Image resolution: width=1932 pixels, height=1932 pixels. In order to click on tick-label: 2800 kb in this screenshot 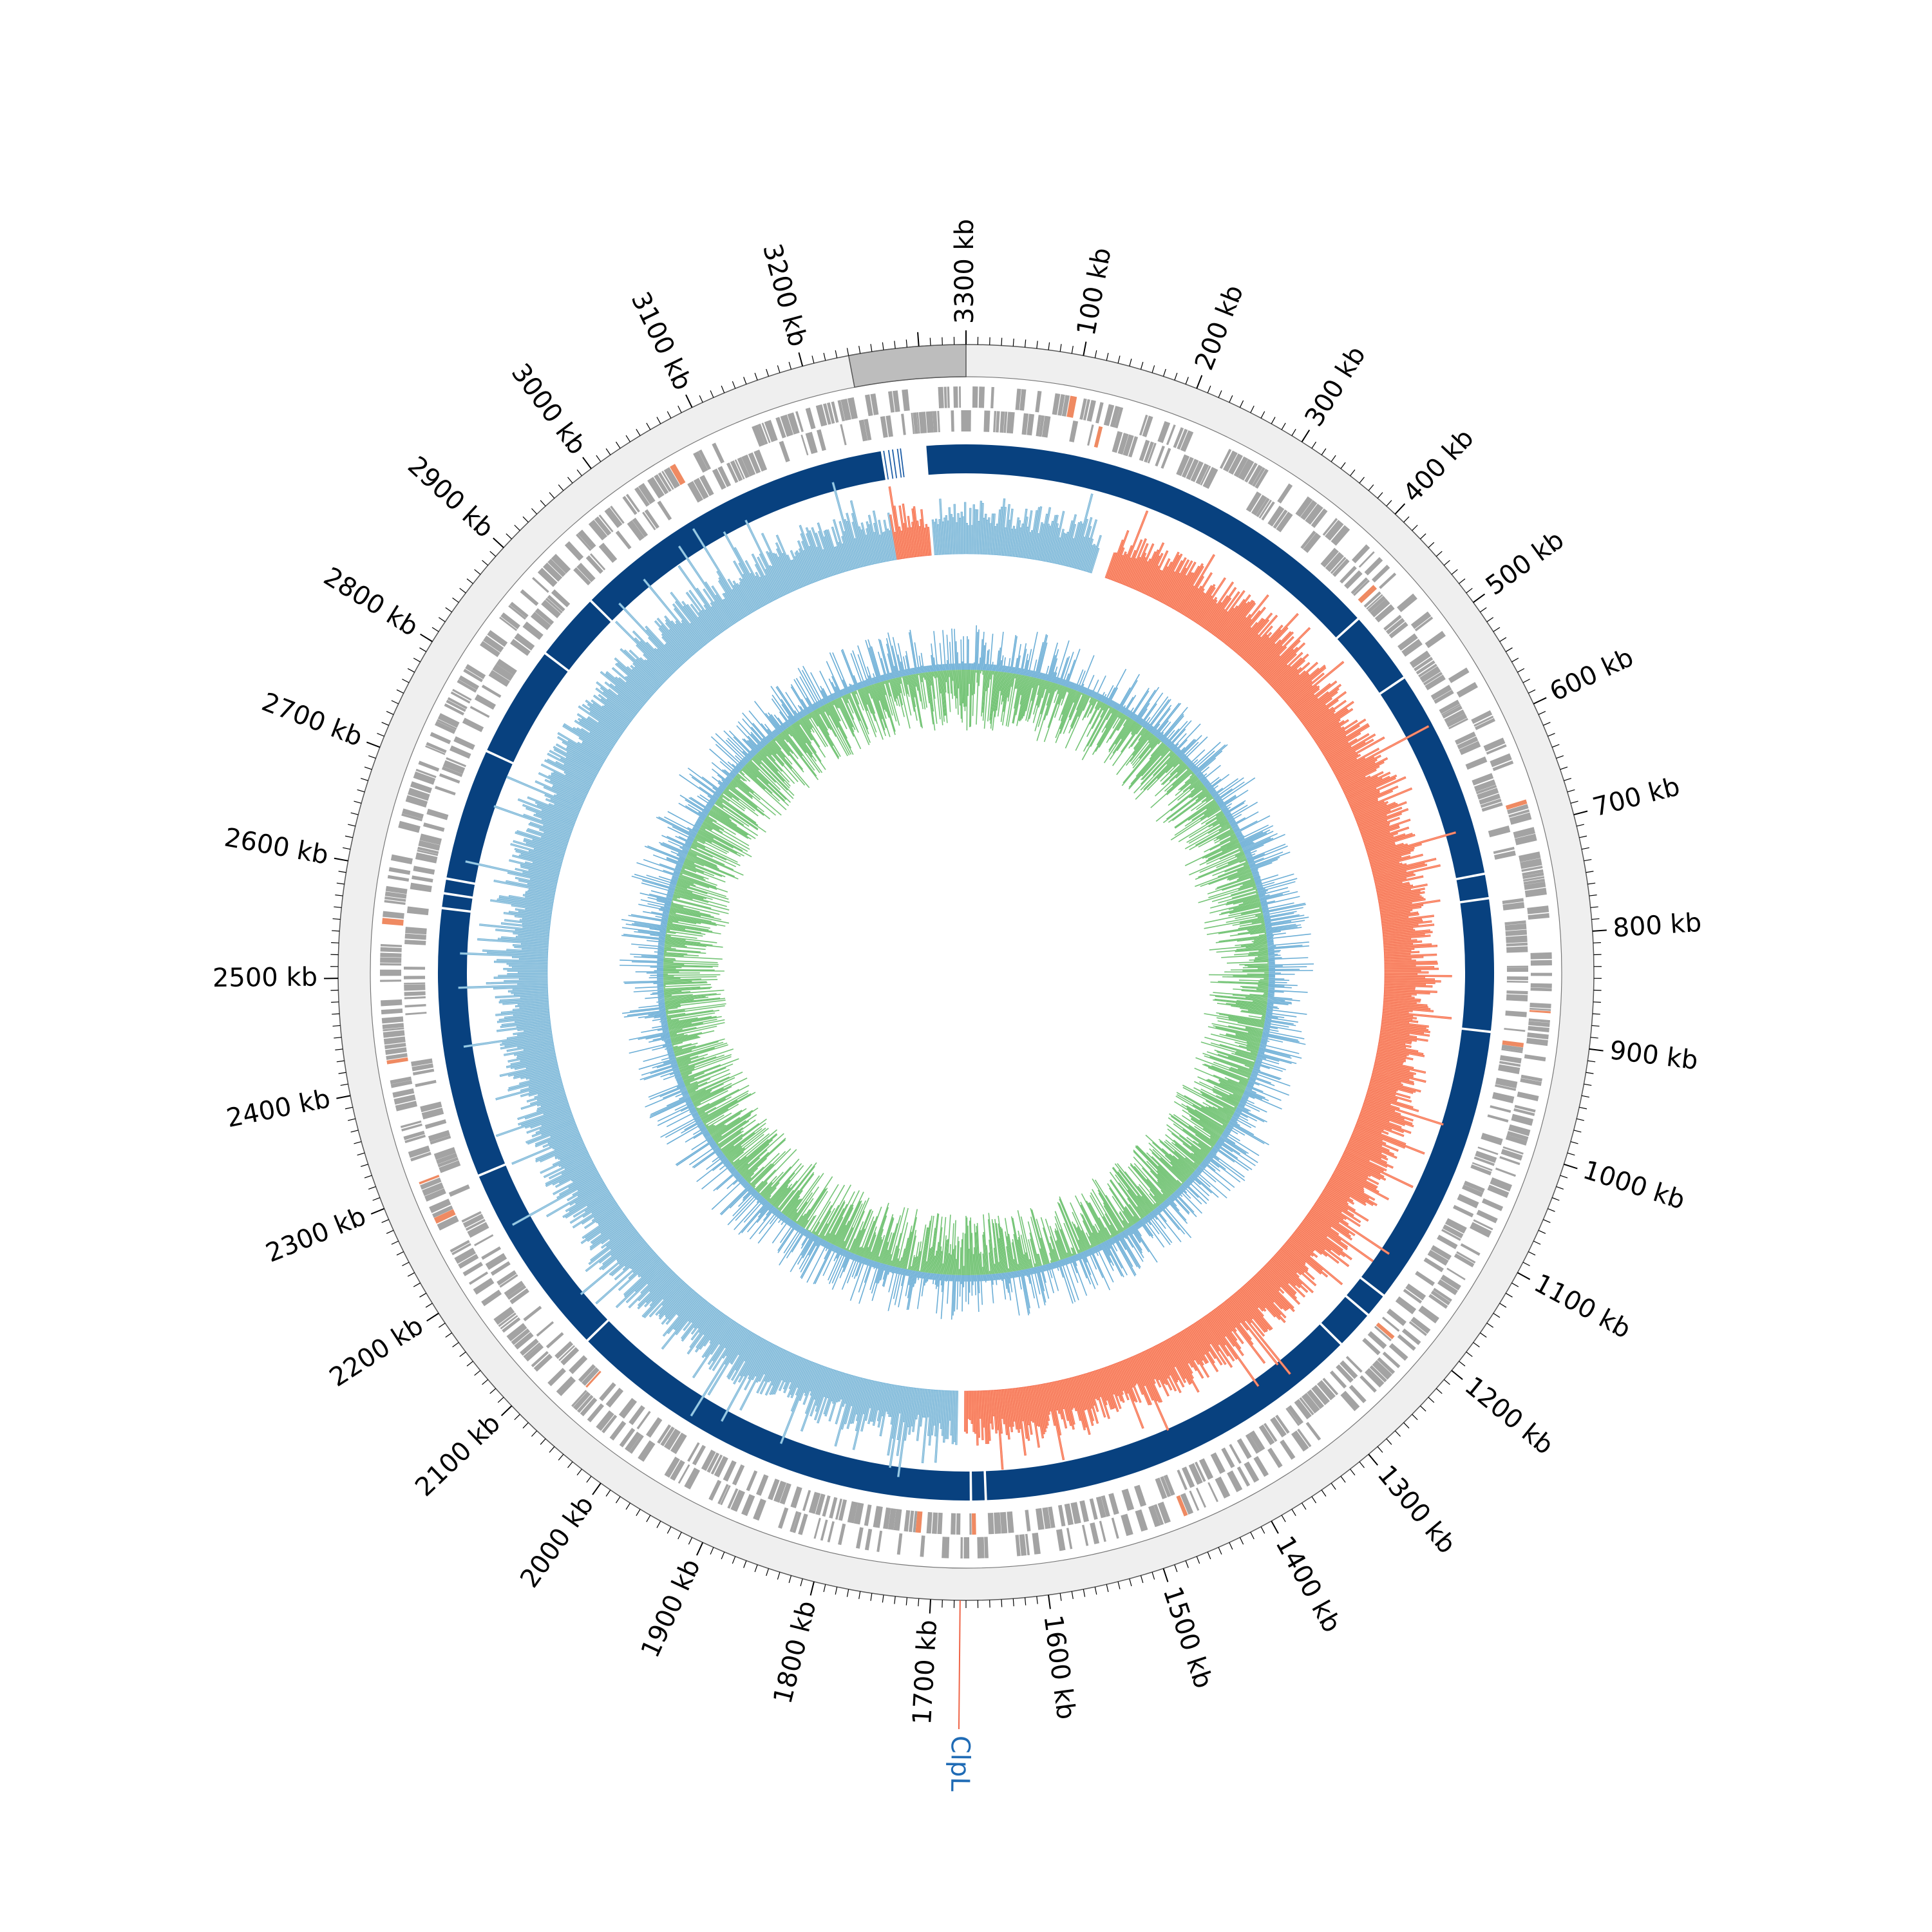, I will do `click(370, 602)`.